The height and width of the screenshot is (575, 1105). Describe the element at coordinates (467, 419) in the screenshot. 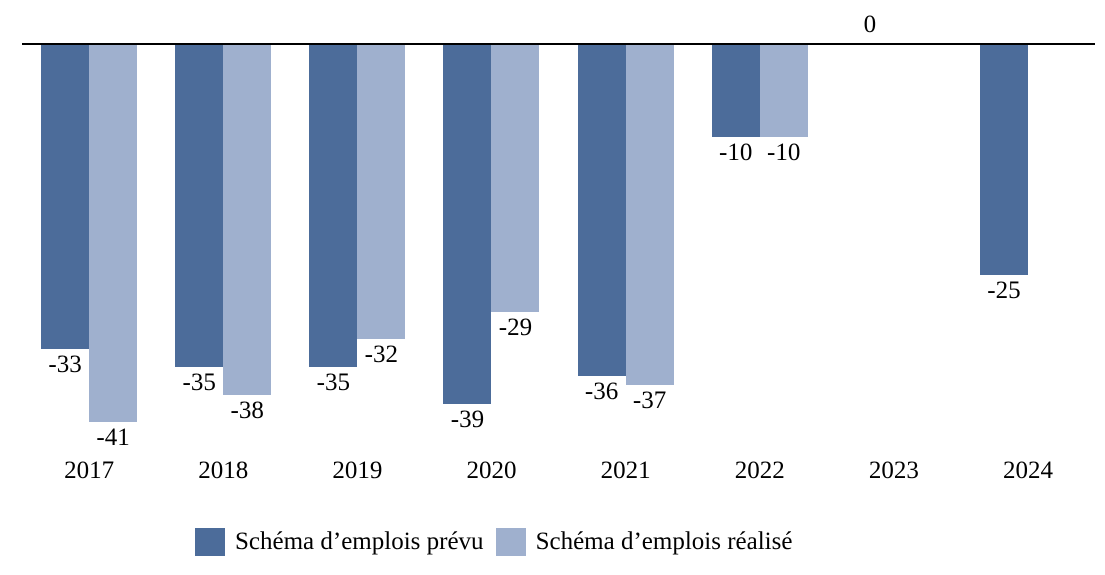

I see `value-label-prevu-2020: -39` at that location.